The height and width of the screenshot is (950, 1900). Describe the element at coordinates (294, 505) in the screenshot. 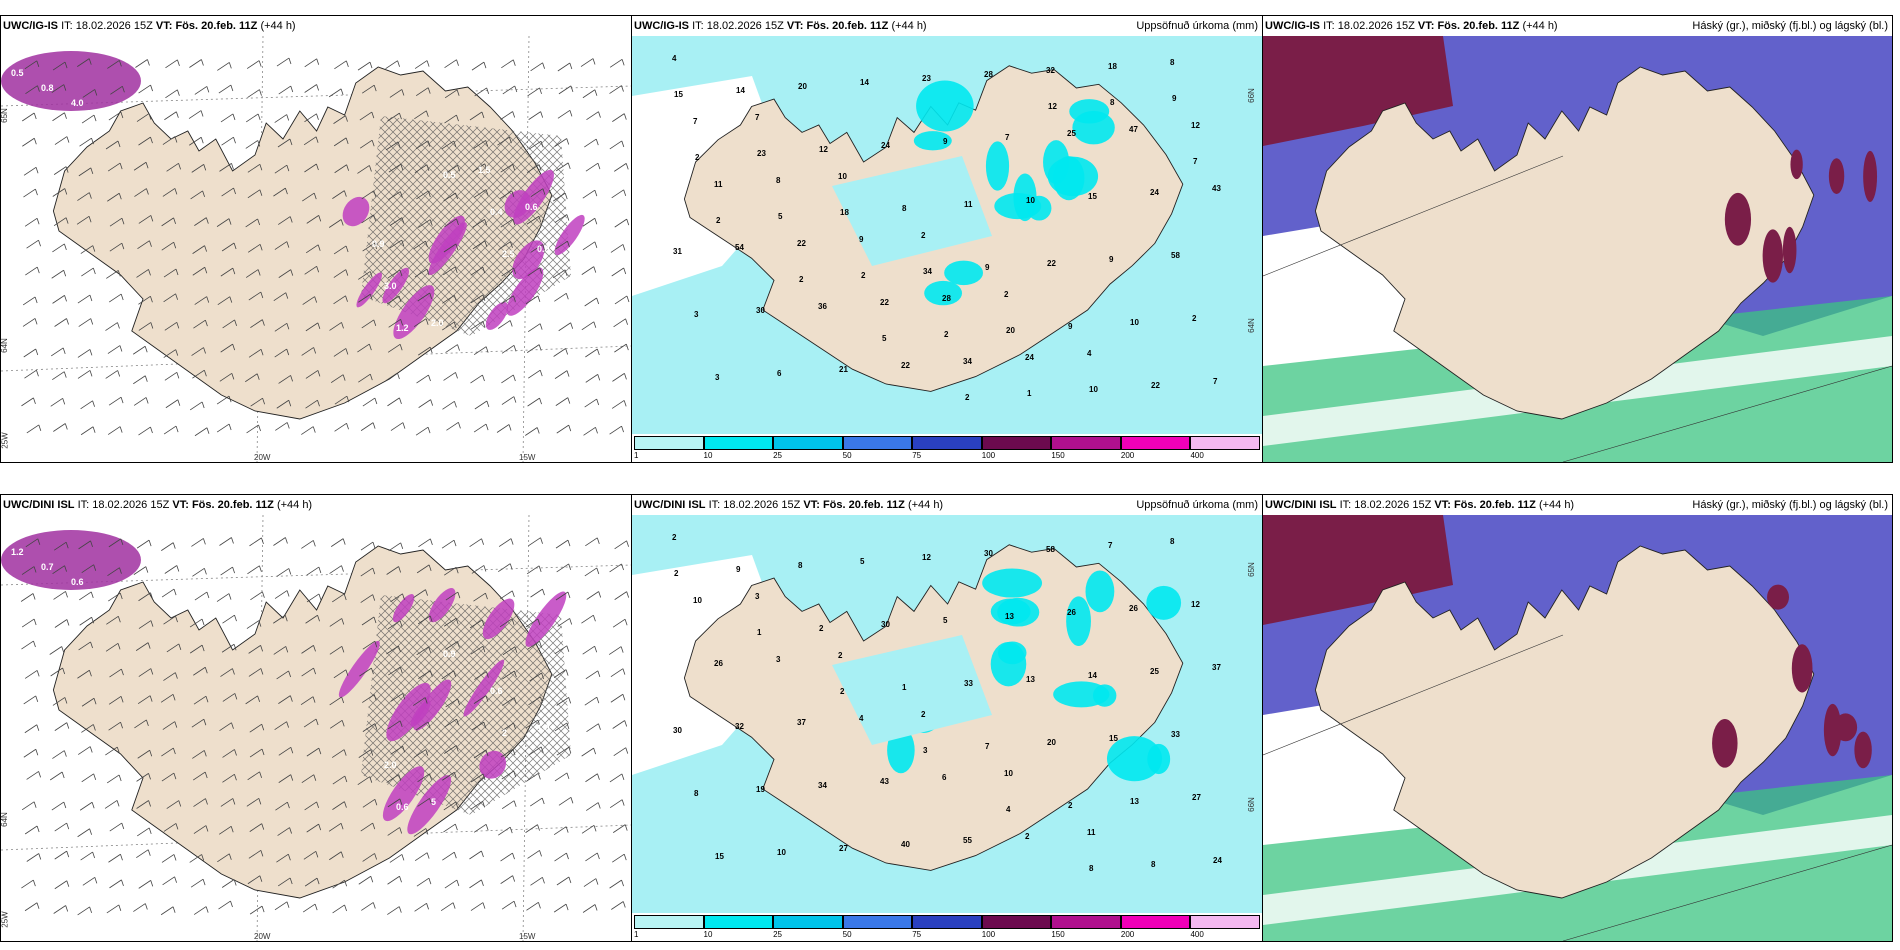

I see `lead-time: (+44 h)` at that location.